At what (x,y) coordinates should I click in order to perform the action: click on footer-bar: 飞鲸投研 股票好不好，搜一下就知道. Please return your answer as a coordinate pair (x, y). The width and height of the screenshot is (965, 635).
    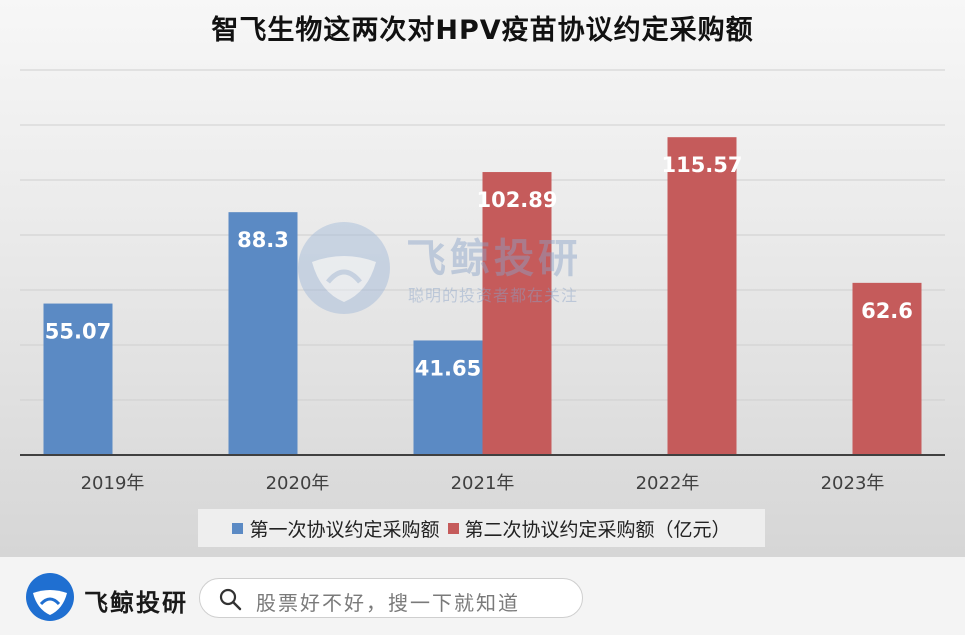
    Looking at the image, I should click on (482, 596).